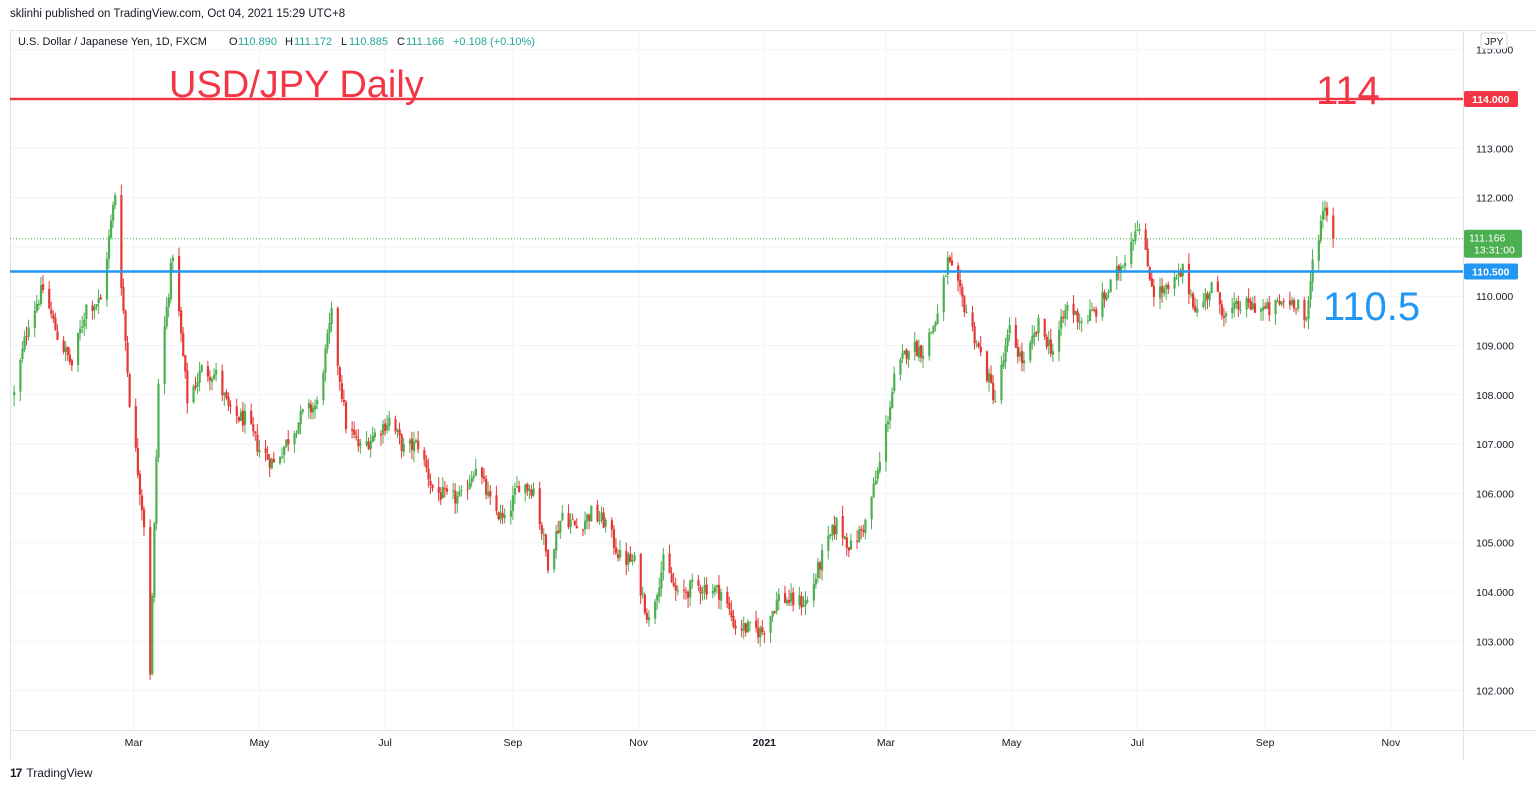 This screenshot has height=792, width=1536. What do you see at coordinates (1494, 41) in the screenshot?
I see `currency-badge: JPY` at bounding box center [1494, 41].